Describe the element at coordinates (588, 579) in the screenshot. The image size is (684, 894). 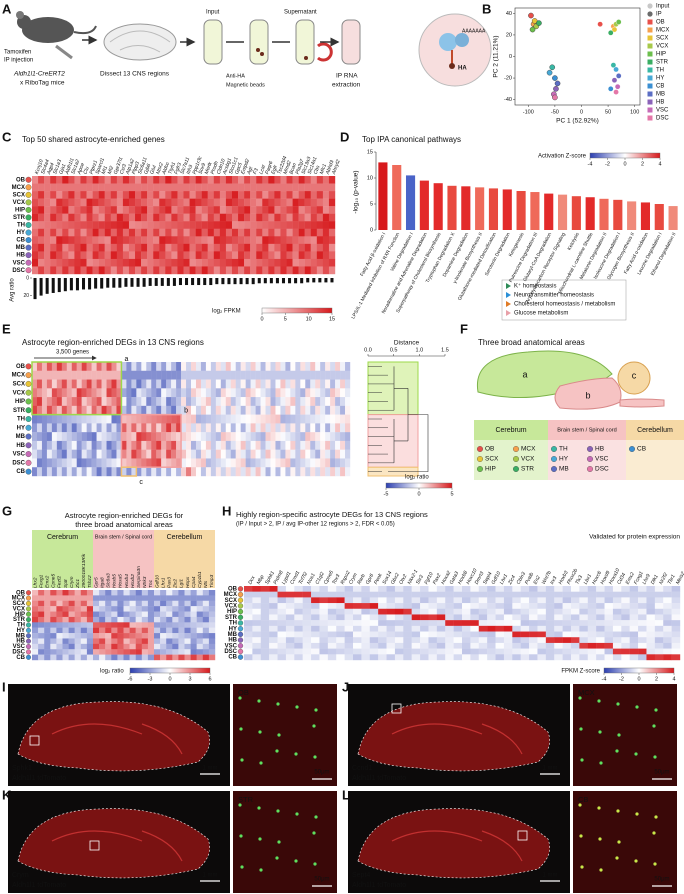
I see `gene-label: Lbx1` at that location.